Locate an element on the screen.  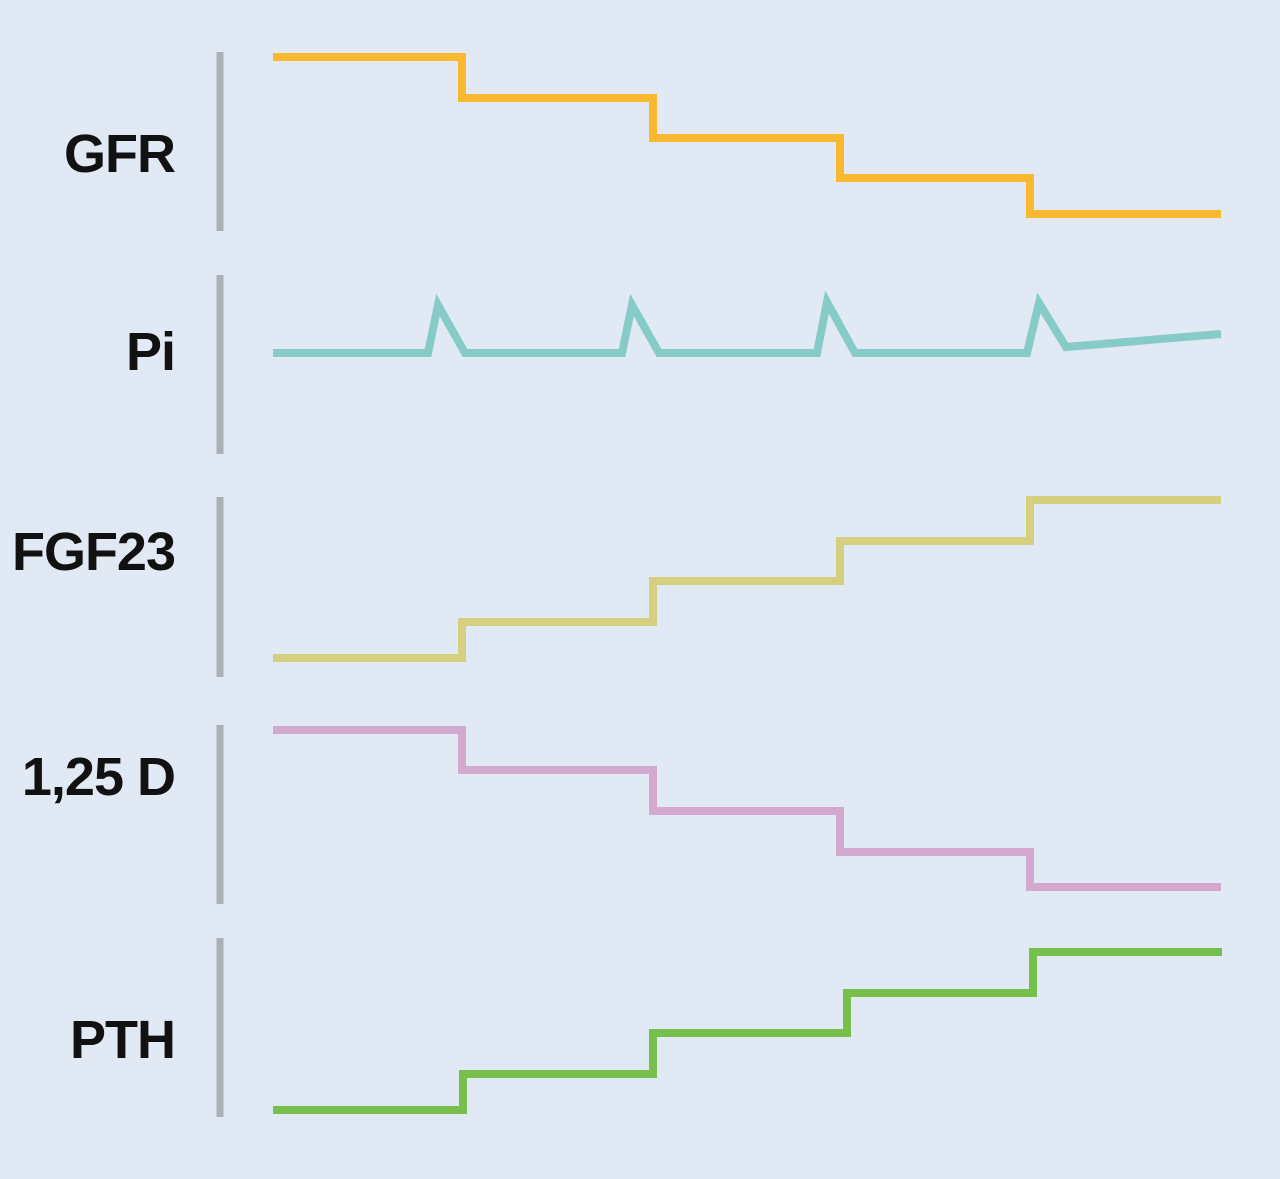
row-pi: Pi is located at coordinates (674, 364).